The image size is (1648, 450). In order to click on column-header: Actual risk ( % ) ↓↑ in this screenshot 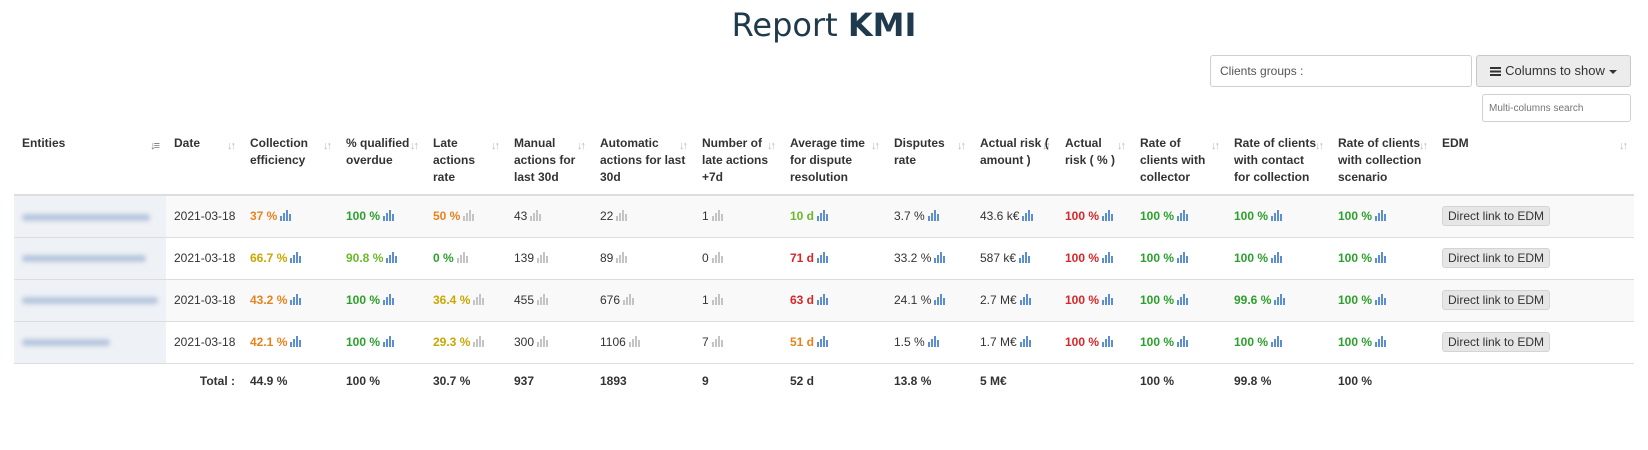, I will do `click(1094, 163)`.